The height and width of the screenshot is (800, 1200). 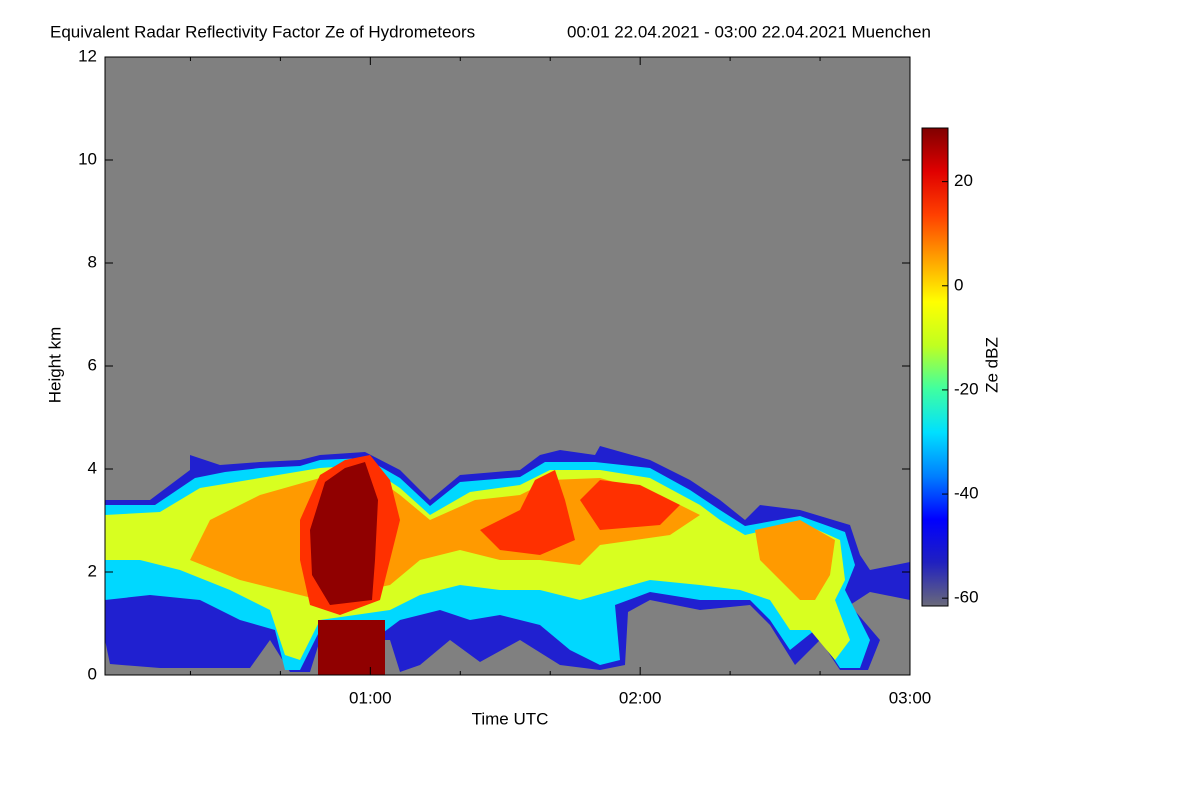 What do you see at coordinates (87, 55) in the screenshot?
I see `y-tick-label: 12` at bounding box center [87, 55].